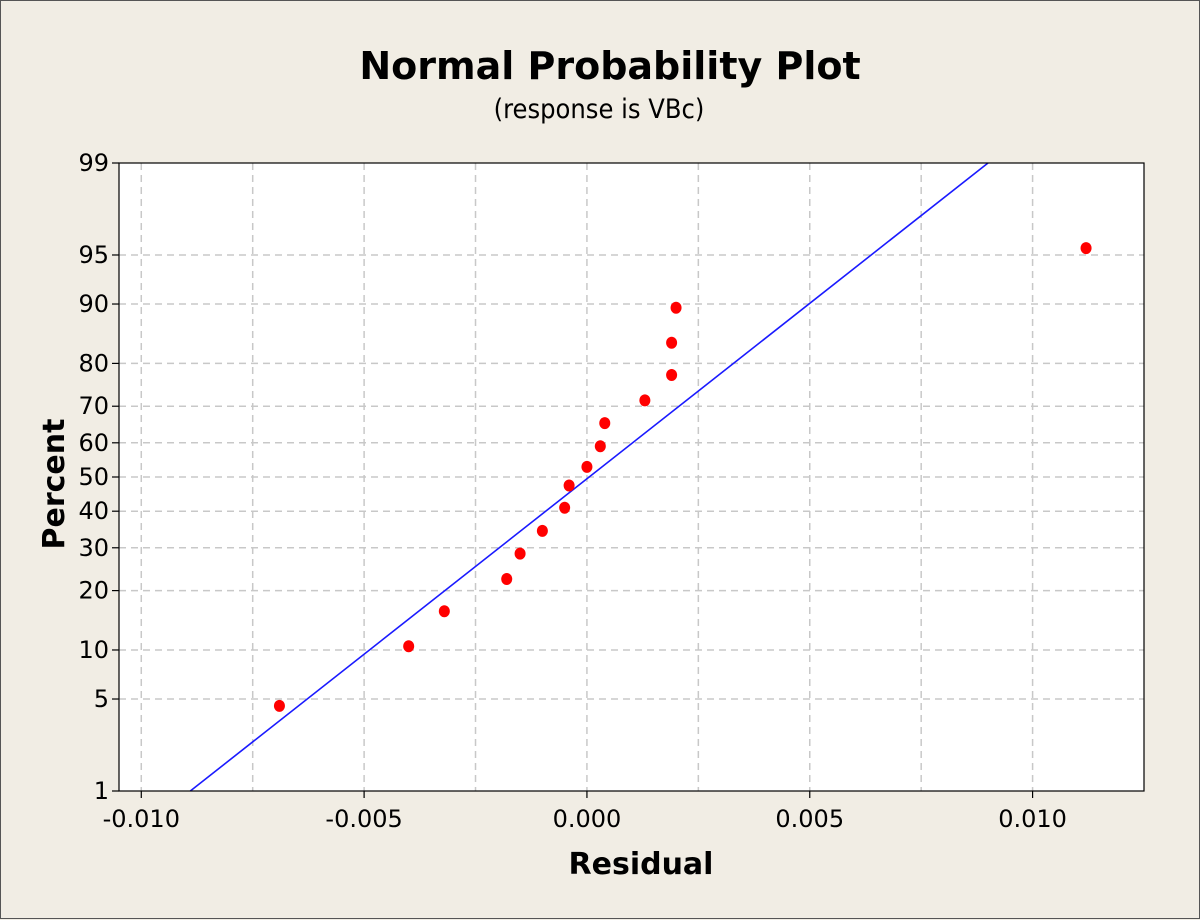  What do you see at coordinates (609, 66) in the screenshot?
I see `chart-title: Normal Probability Plot` at bounding box center [609, 66].